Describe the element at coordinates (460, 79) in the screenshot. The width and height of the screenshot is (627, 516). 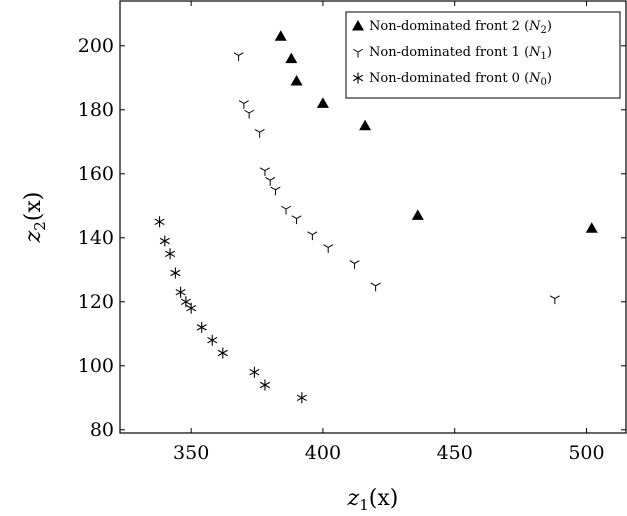
I see `legend-label: Non-dominated front 0 (N0)` at that location.